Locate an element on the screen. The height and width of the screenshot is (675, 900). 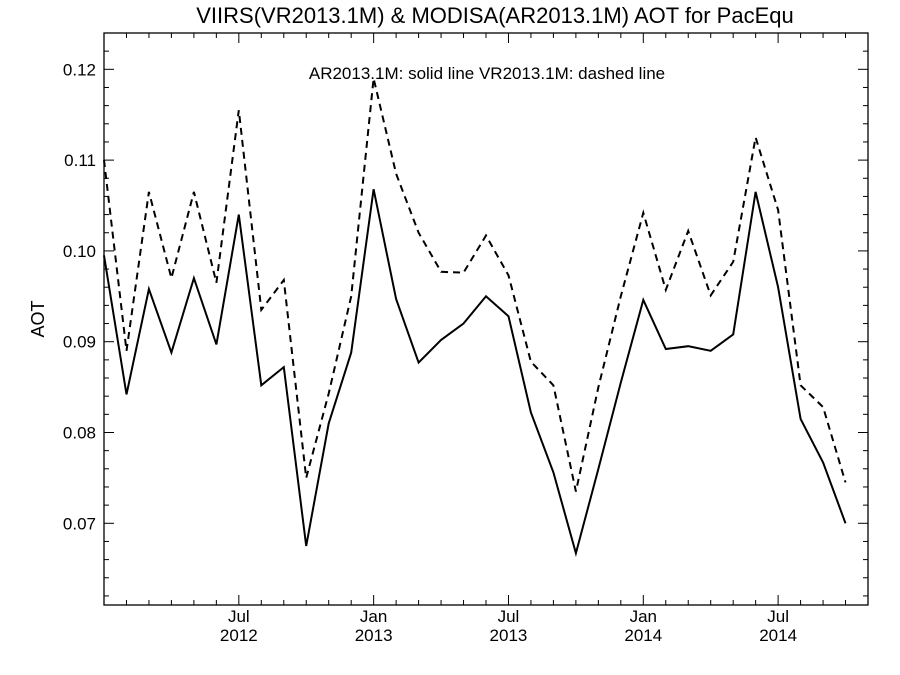
y-tick-label: 0.10 is located at coordinates (79, 251).